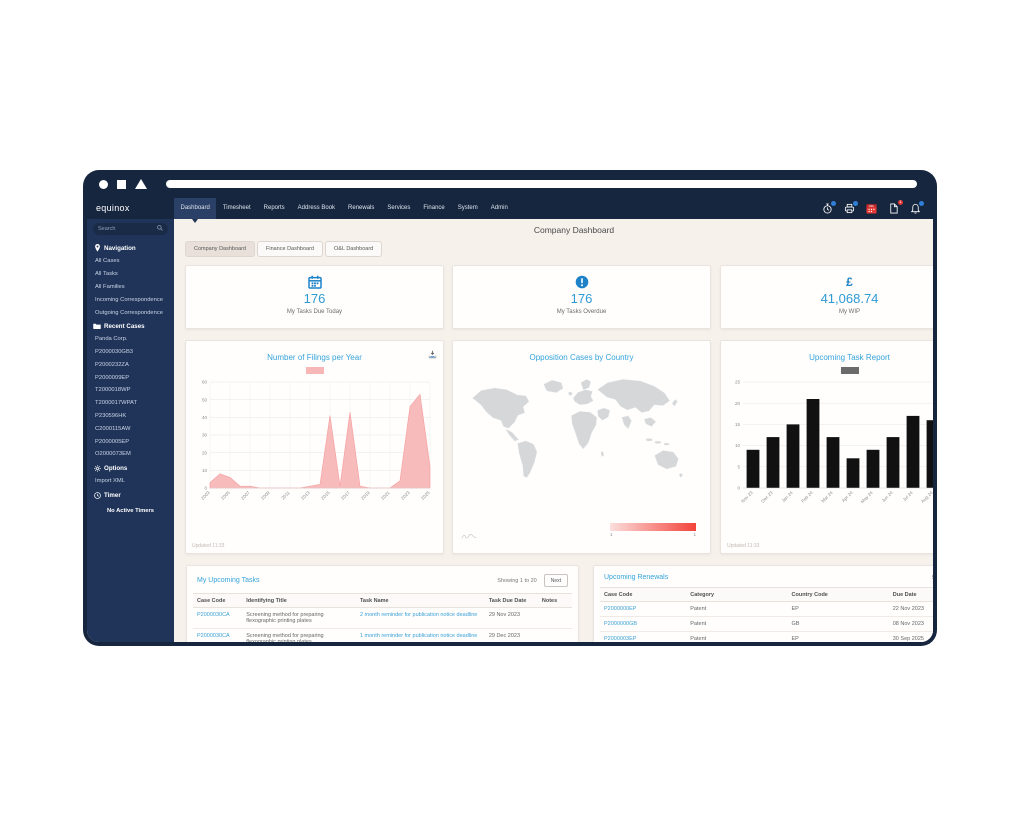 The width and height of the screenshot is (1020, 816). I want to click on svg-text: 20, so click(205, 452).